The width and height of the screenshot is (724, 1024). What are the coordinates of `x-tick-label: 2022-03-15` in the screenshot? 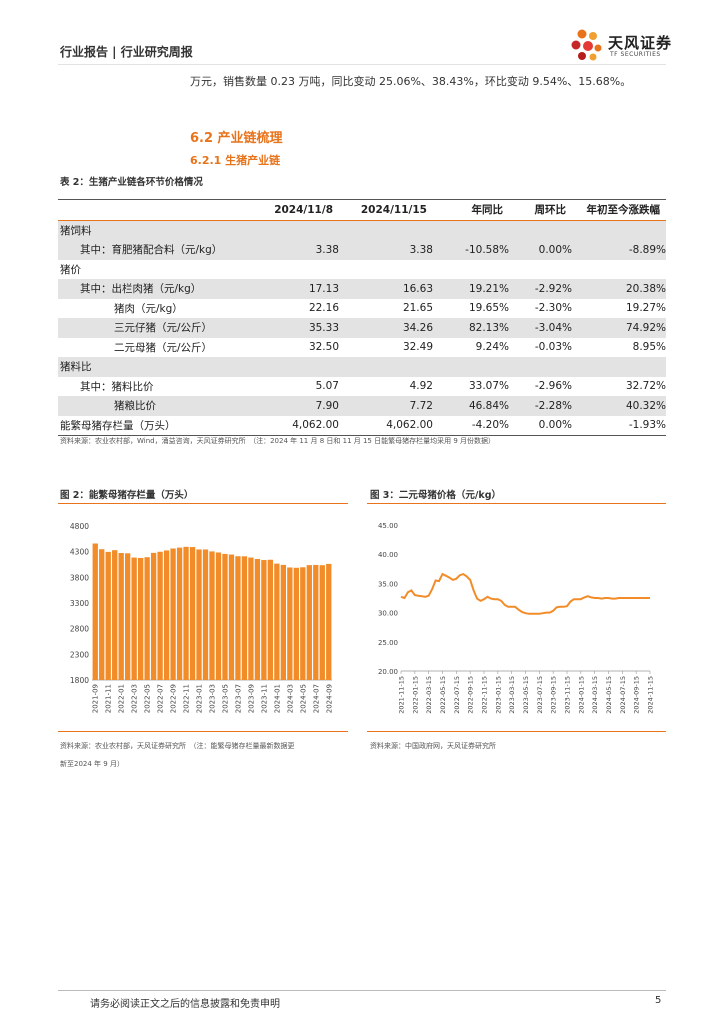 It's located at (429, 695).